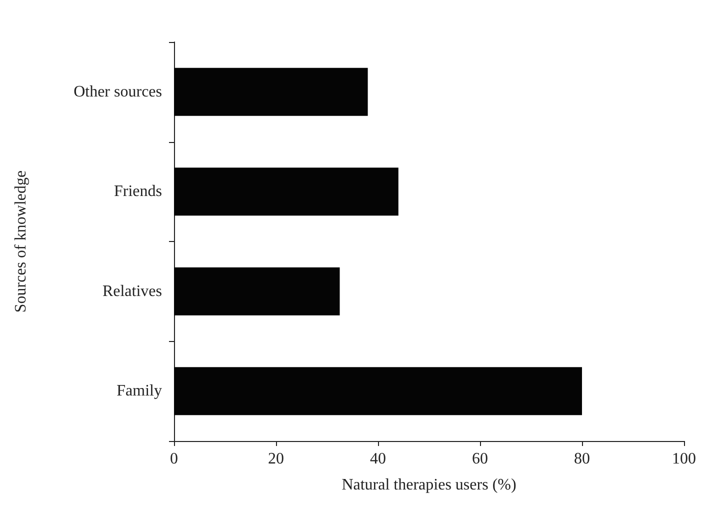 This screenshot has width=713, height=514. I want to click on y-tick-label: Friends, so click(138, 191).